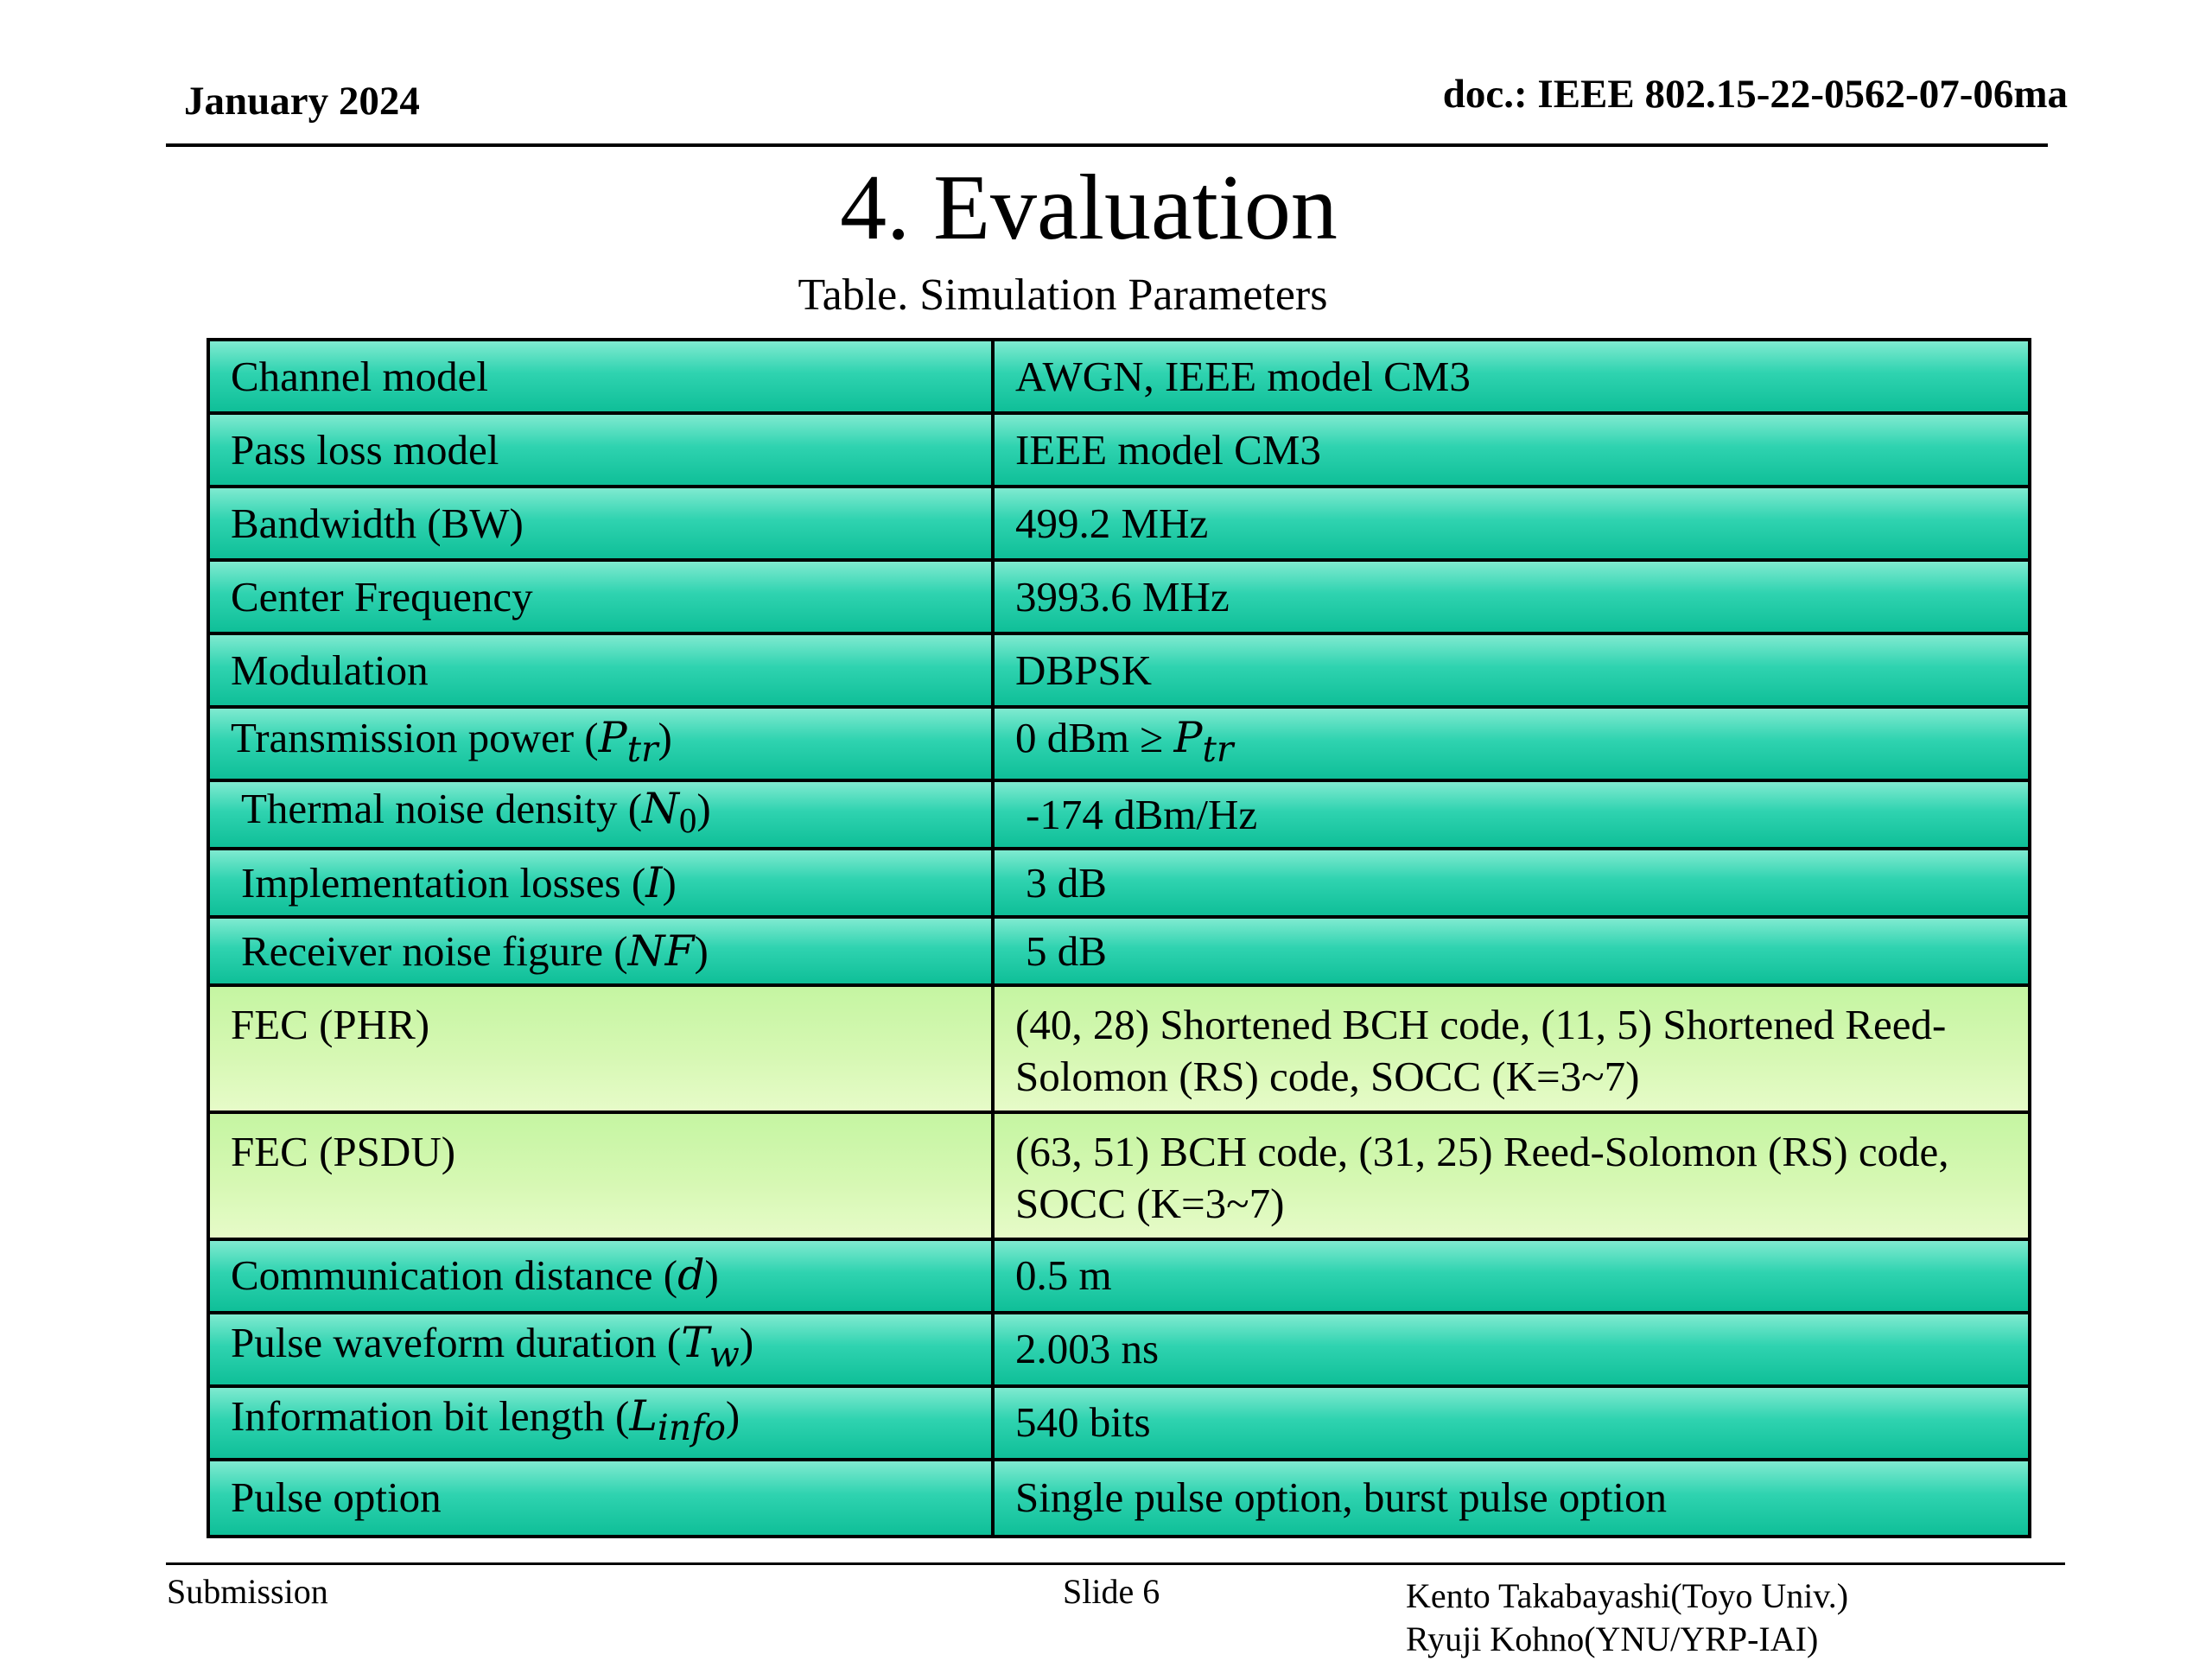 The width and height of the screenshot is (2212, 1661). I want to click on param-value-line: SOCC (K=3~7), so click(1150, 1203).